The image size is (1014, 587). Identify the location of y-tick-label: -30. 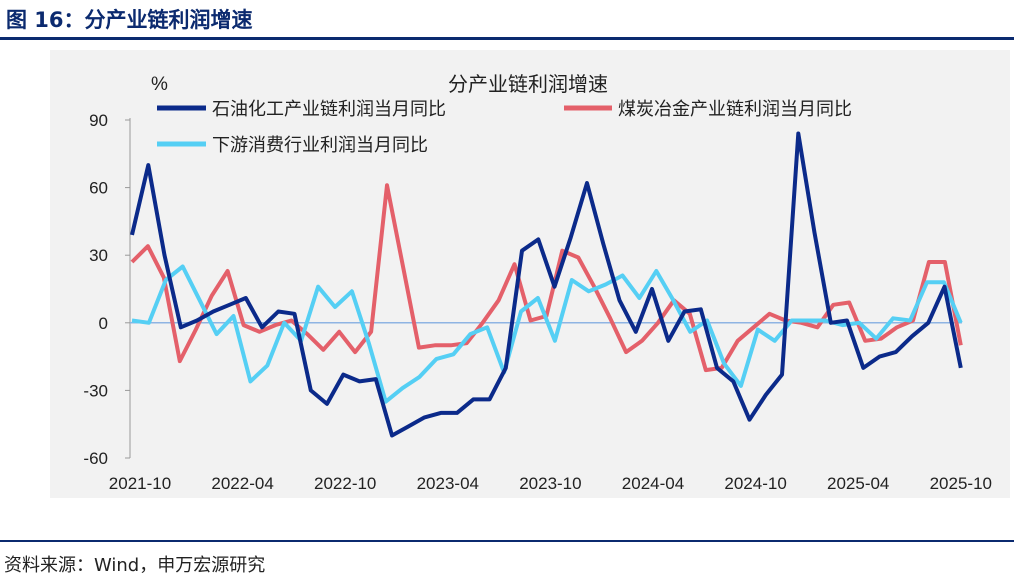
(95, 390).